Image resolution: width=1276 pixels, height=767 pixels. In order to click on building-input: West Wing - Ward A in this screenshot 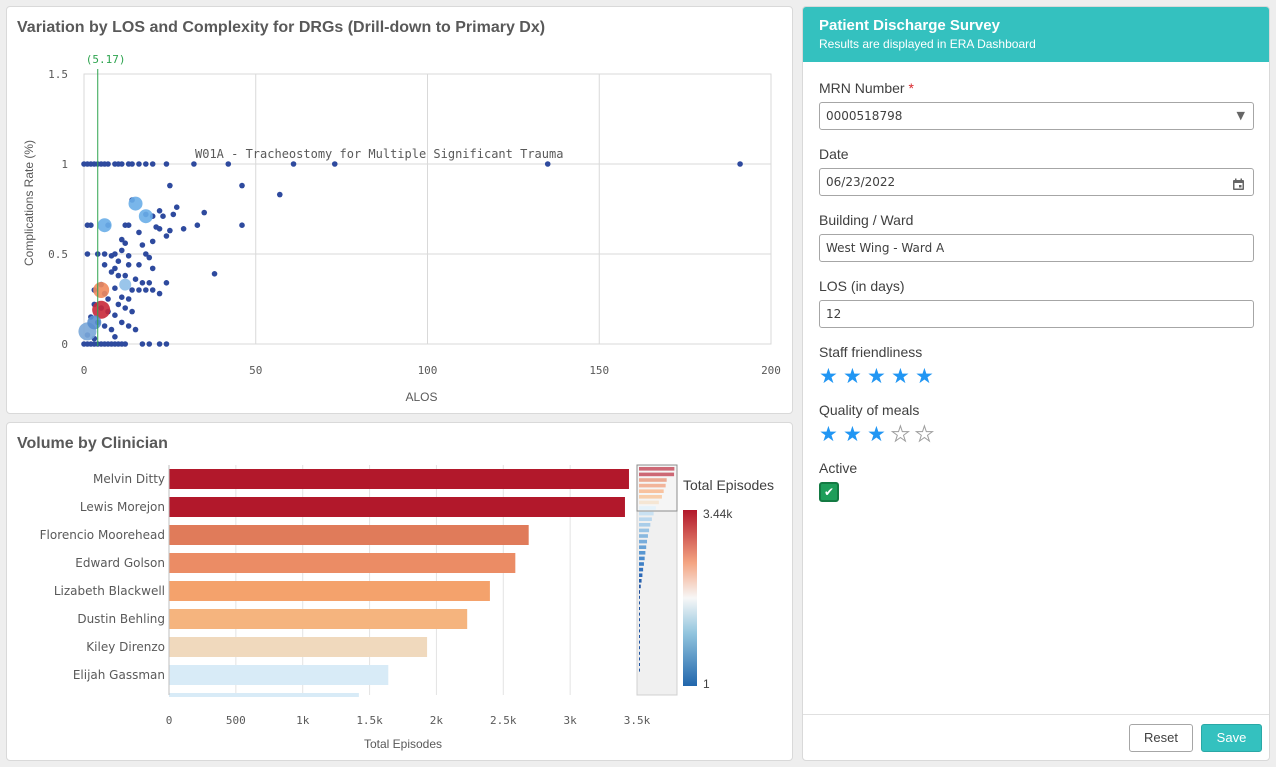, I will do `click(1036, 248)`.